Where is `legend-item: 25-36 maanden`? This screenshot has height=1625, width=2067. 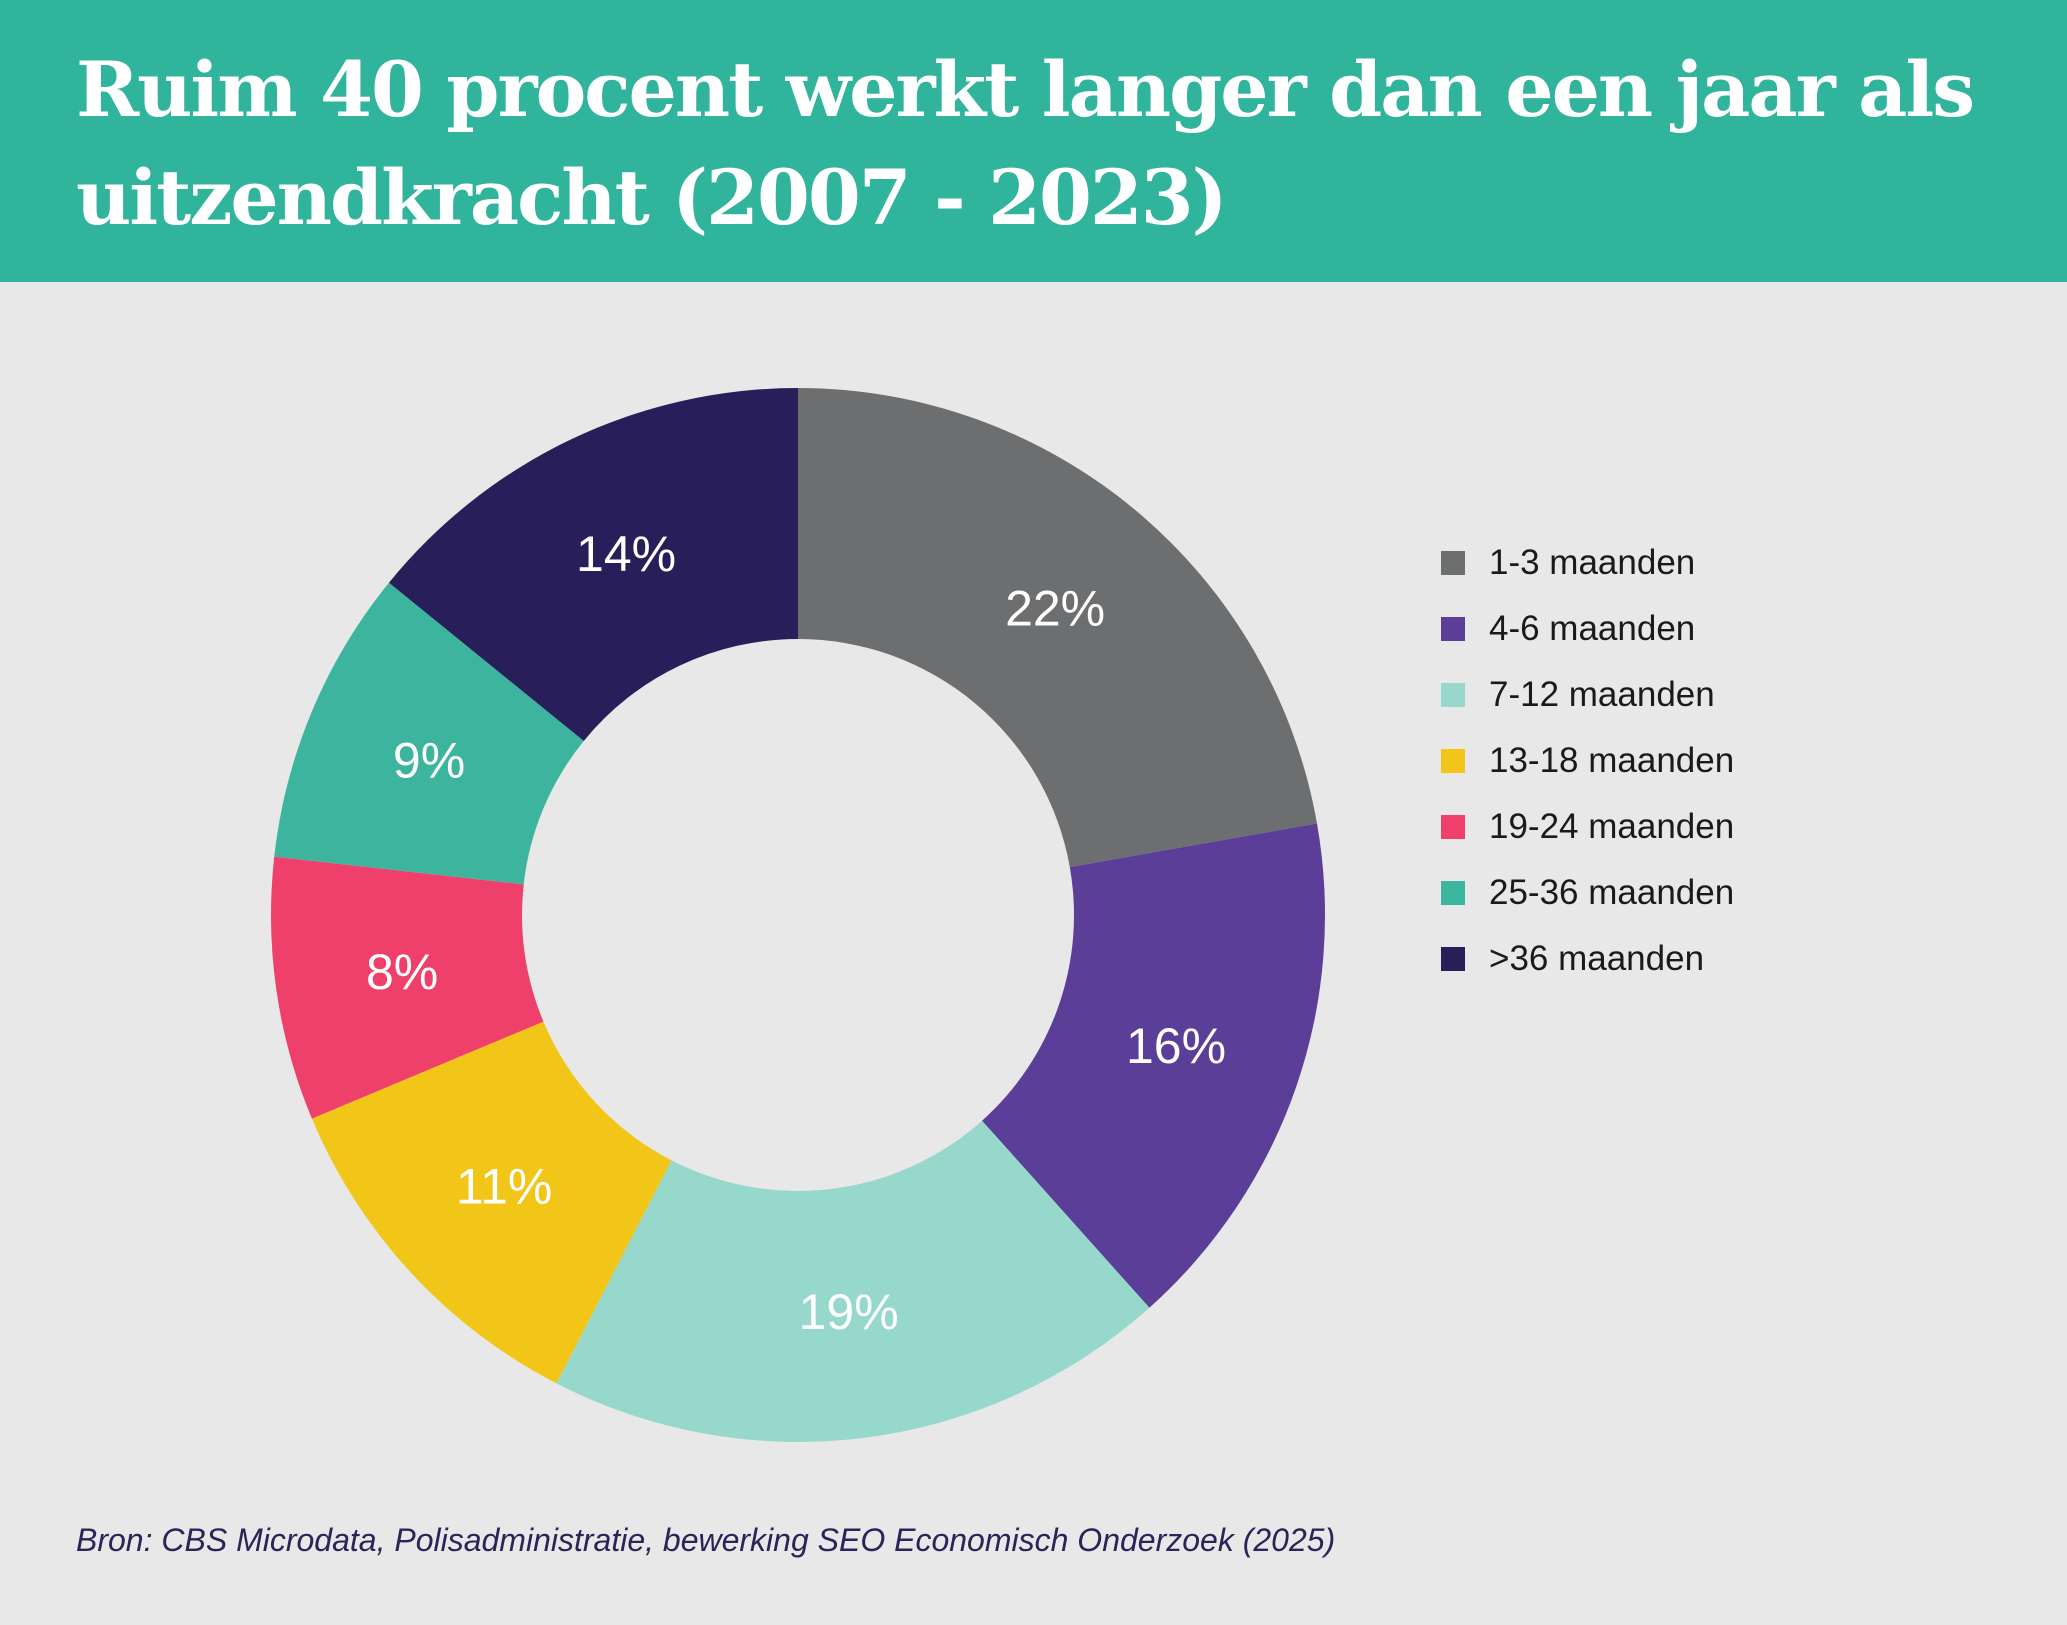
legend-item: 25-36 maanden is located at coordinates (1587, 893).